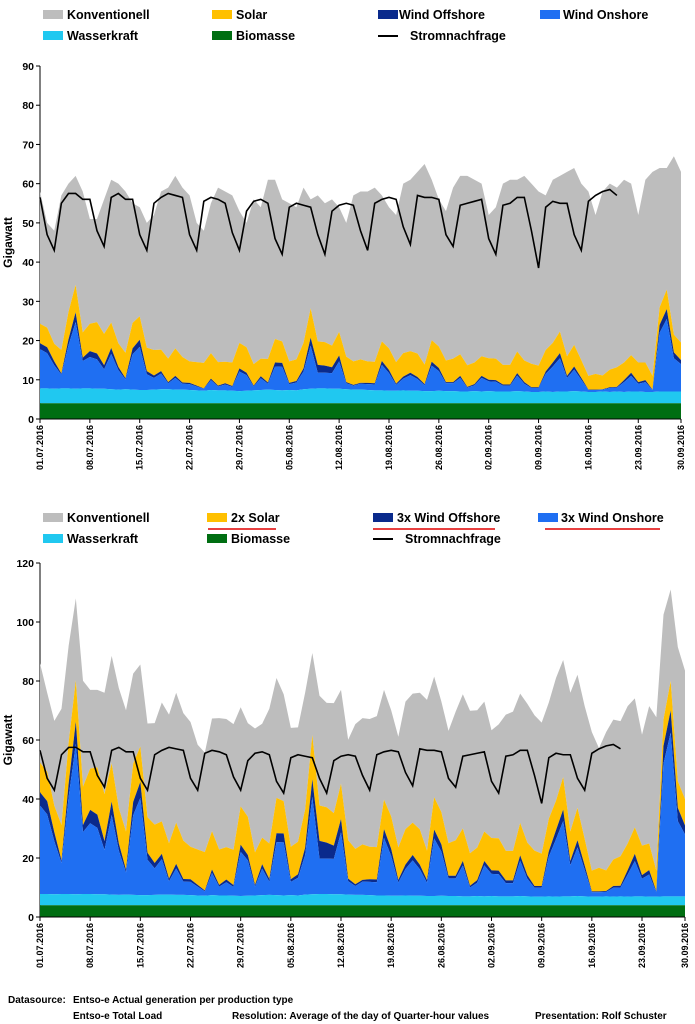 This screenshot has width=695, height=1024. I want to click on y-tick-label: 70, so click(28, 145).